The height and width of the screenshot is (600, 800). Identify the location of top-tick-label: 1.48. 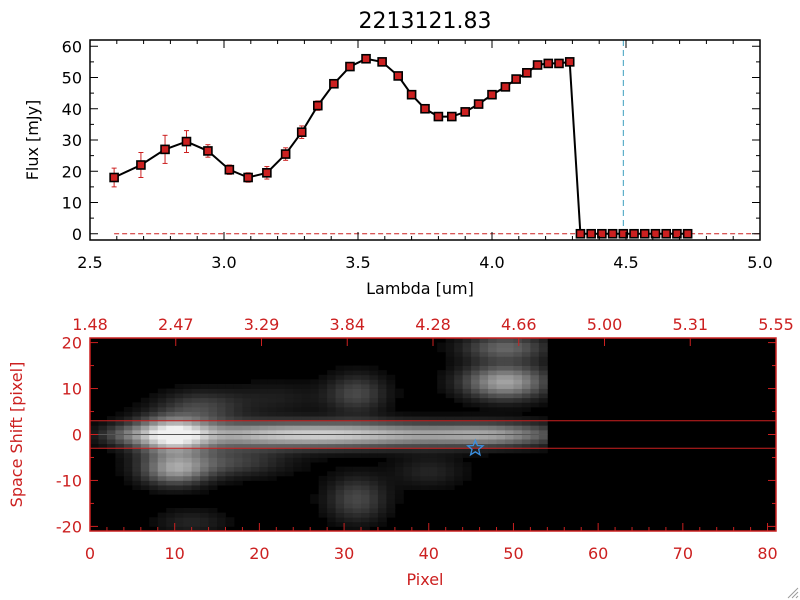
(90, 324).